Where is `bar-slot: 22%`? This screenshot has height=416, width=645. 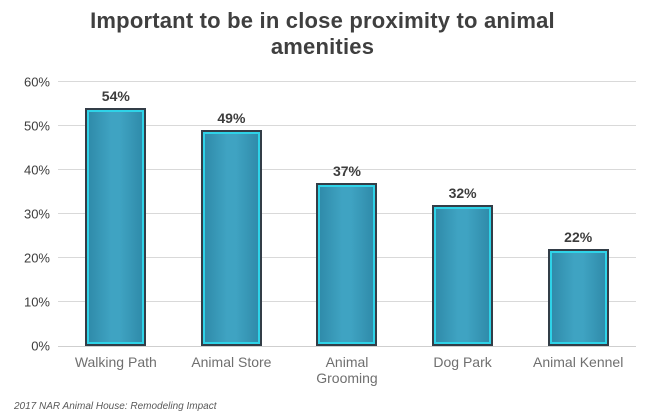
bar-slot: 22% is located at coordinates (578, 214).